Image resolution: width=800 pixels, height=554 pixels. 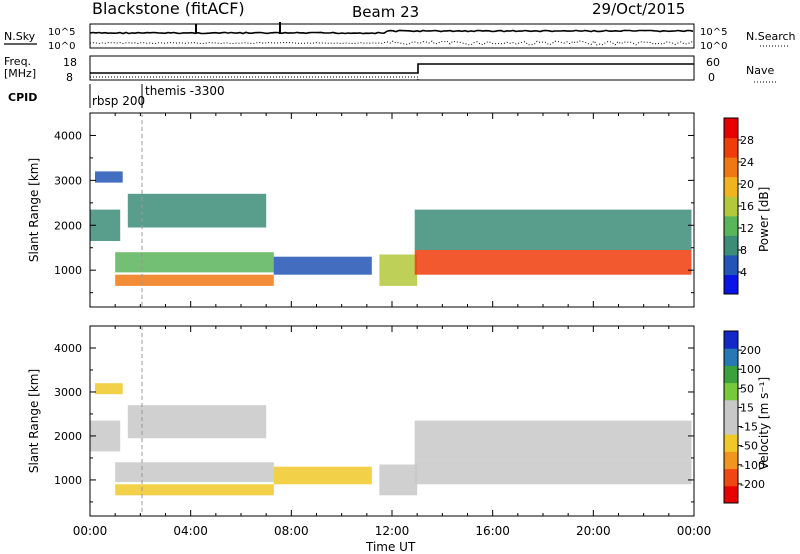 What do you see at coordinates (61, 32) in the screenshot?
I see `noise-left-tick-top: 10^5` at bounding box center [61, 32].